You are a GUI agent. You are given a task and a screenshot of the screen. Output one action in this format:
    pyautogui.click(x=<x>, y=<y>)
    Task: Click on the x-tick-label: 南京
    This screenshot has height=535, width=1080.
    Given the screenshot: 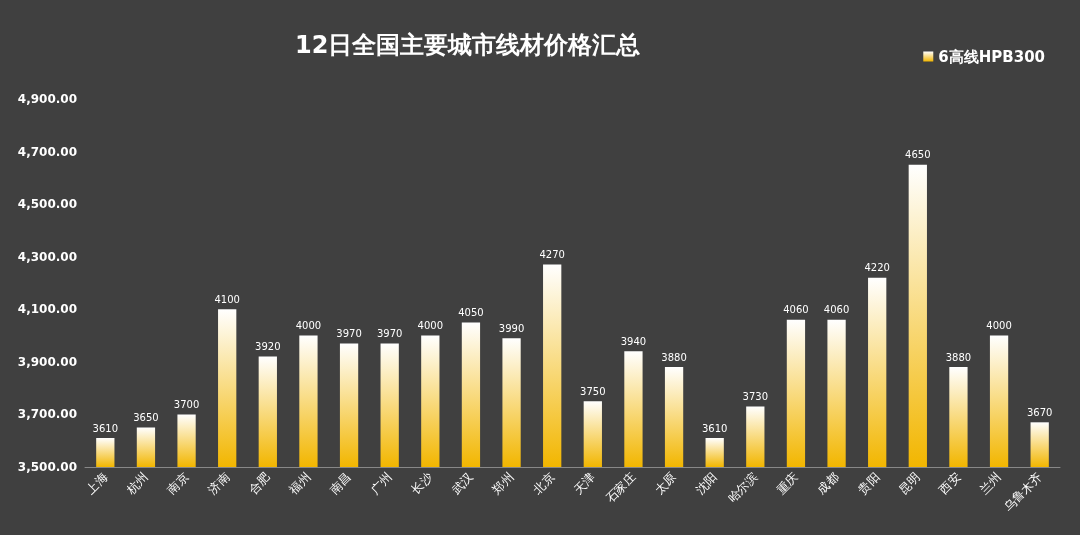 What is the action you would take?
    pyautogui.click(x=178, y=483)
    